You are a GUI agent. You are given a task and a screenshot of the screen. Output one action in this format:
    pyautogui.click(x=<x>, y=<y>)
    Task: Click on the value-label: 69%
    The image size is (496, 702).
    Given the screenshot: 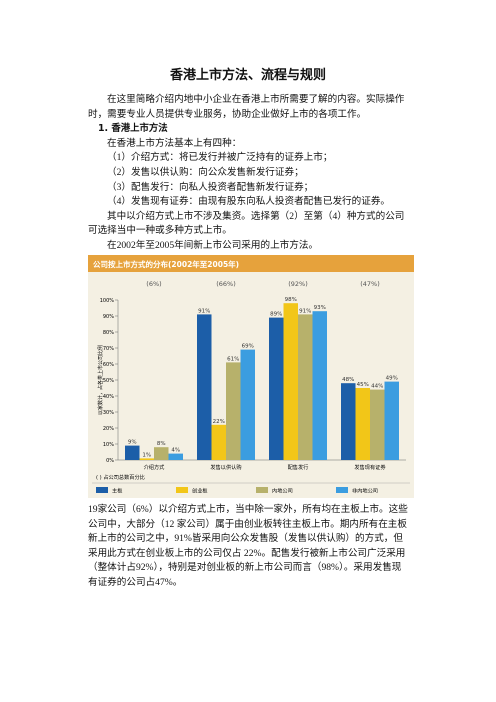 What is the action you would take?
    pyautogui.click(x=248, y=347)
    